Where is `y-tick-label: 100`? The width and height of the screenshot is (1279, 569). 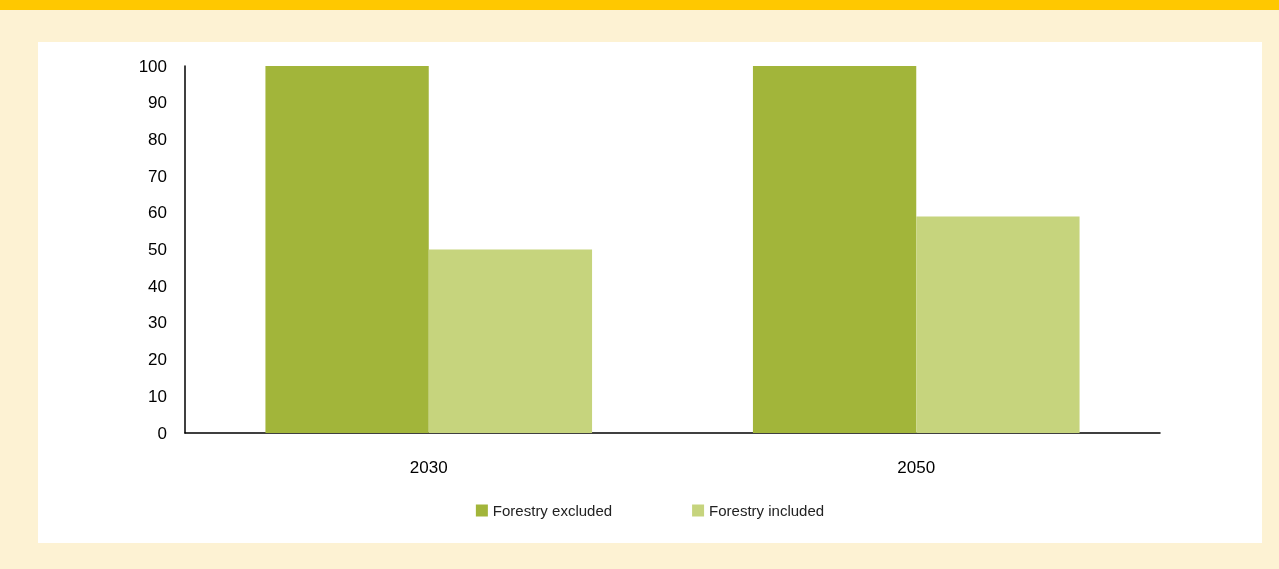
y-tick-label: 100 is located at coordinates (152, 66).